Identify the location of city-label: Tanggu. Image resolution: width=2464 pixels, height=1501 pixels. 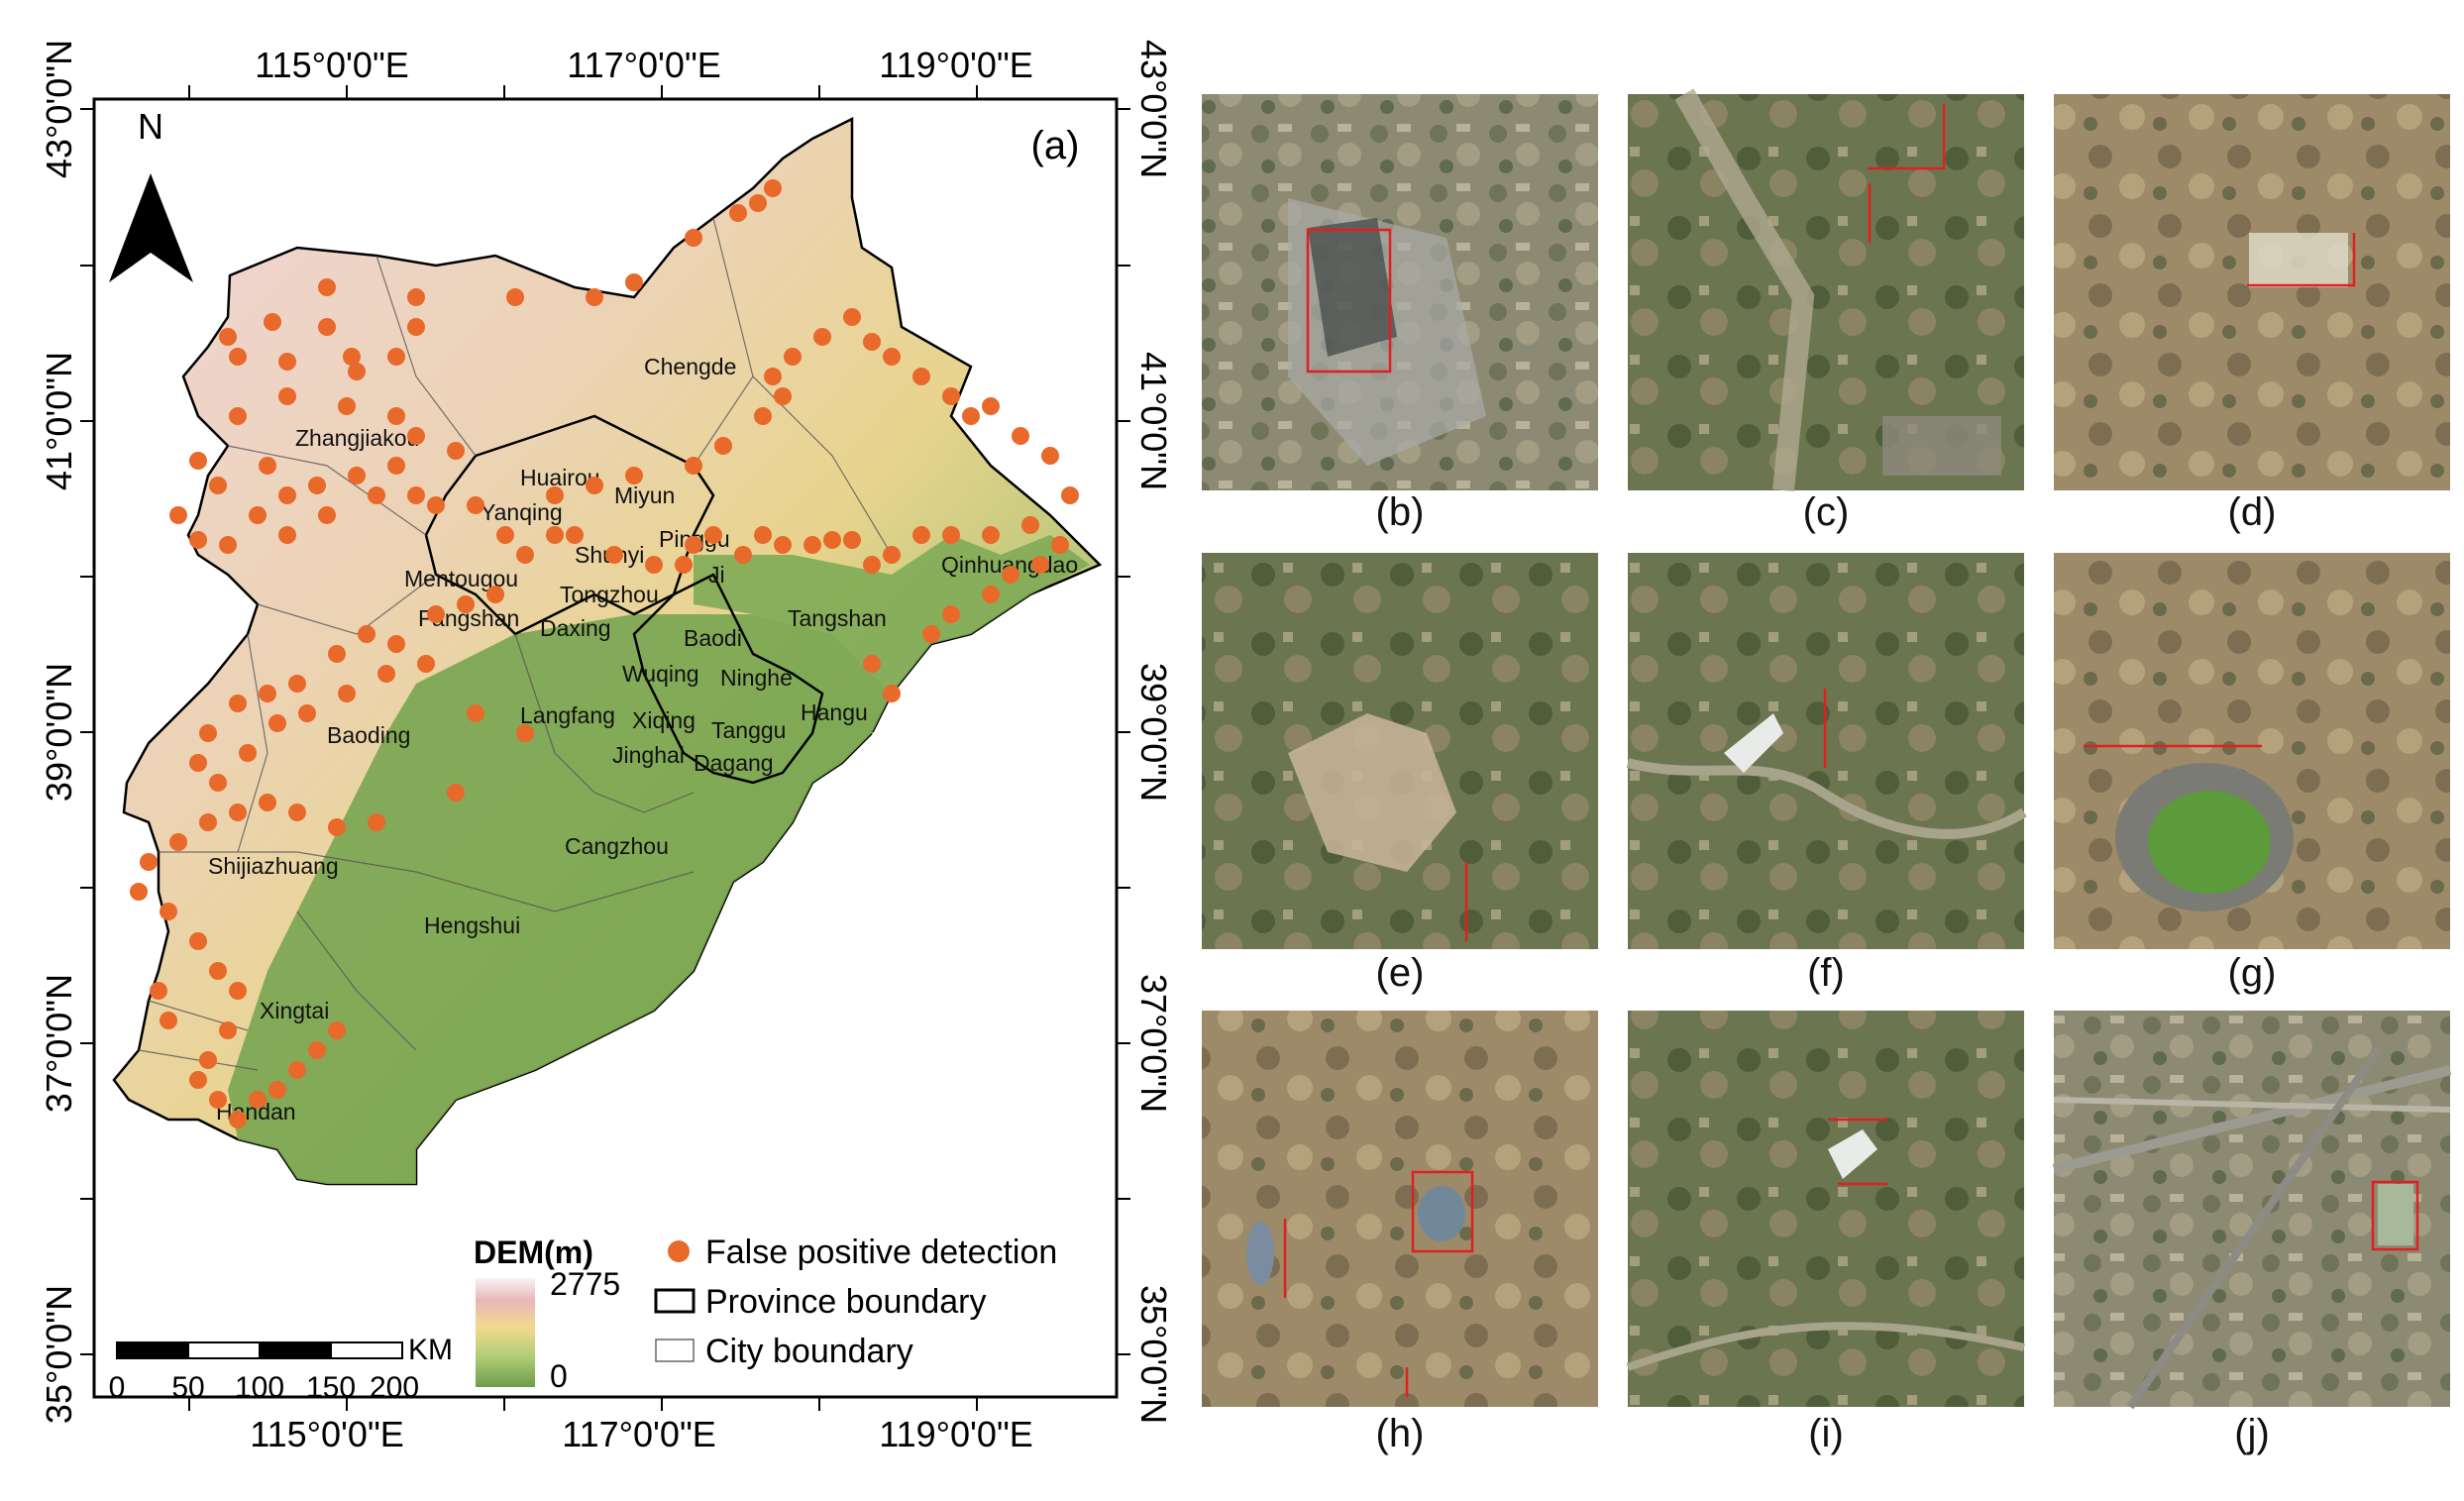
(748, 730).